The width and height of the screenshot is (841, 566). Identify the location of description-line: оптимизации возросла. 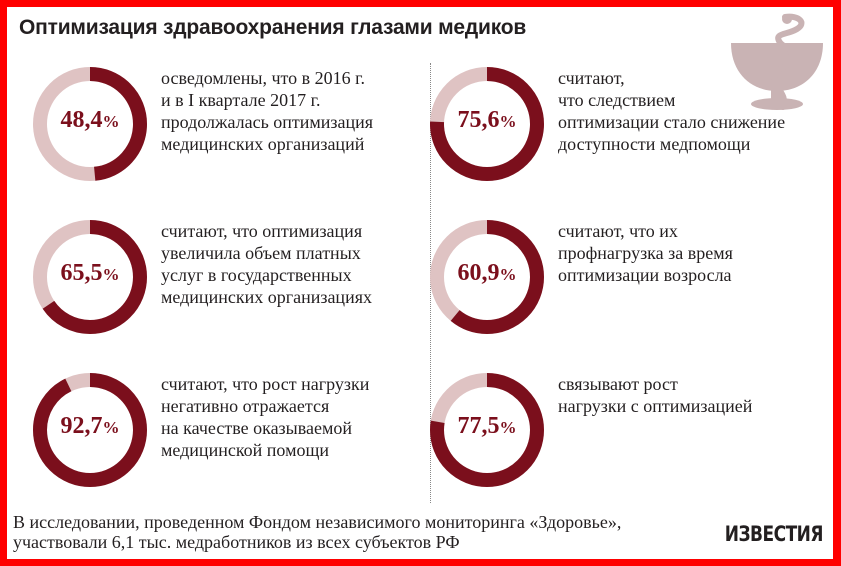
(645, 275).